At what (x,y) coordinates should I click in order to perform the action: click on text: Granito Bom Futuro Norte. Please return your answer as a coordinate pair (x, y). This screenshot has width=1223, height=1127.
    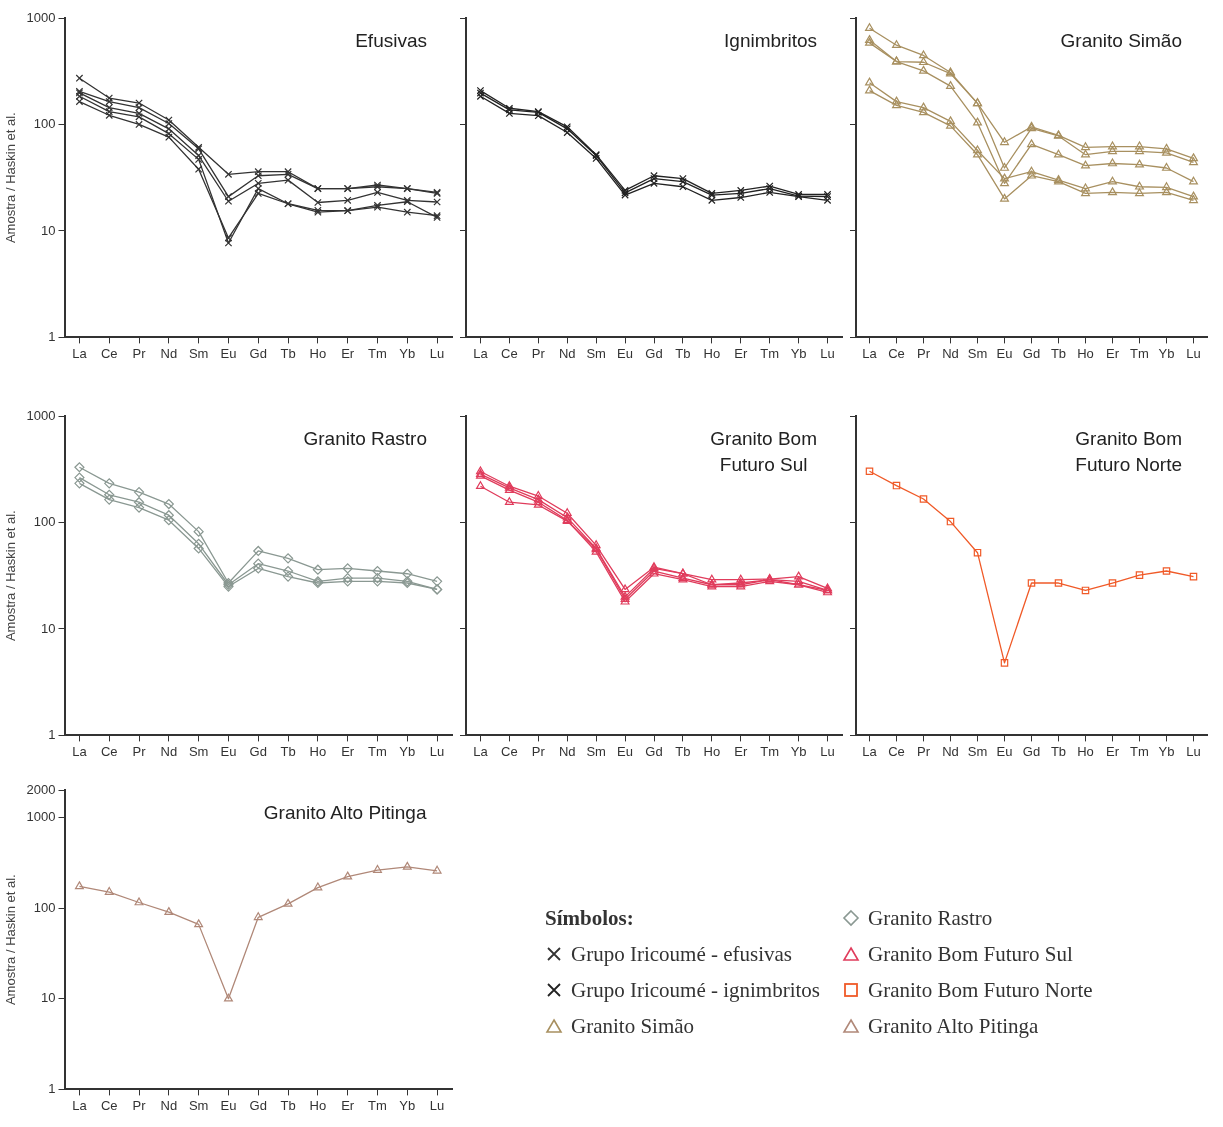
    Looking at the image, I should click on (1128, 451).